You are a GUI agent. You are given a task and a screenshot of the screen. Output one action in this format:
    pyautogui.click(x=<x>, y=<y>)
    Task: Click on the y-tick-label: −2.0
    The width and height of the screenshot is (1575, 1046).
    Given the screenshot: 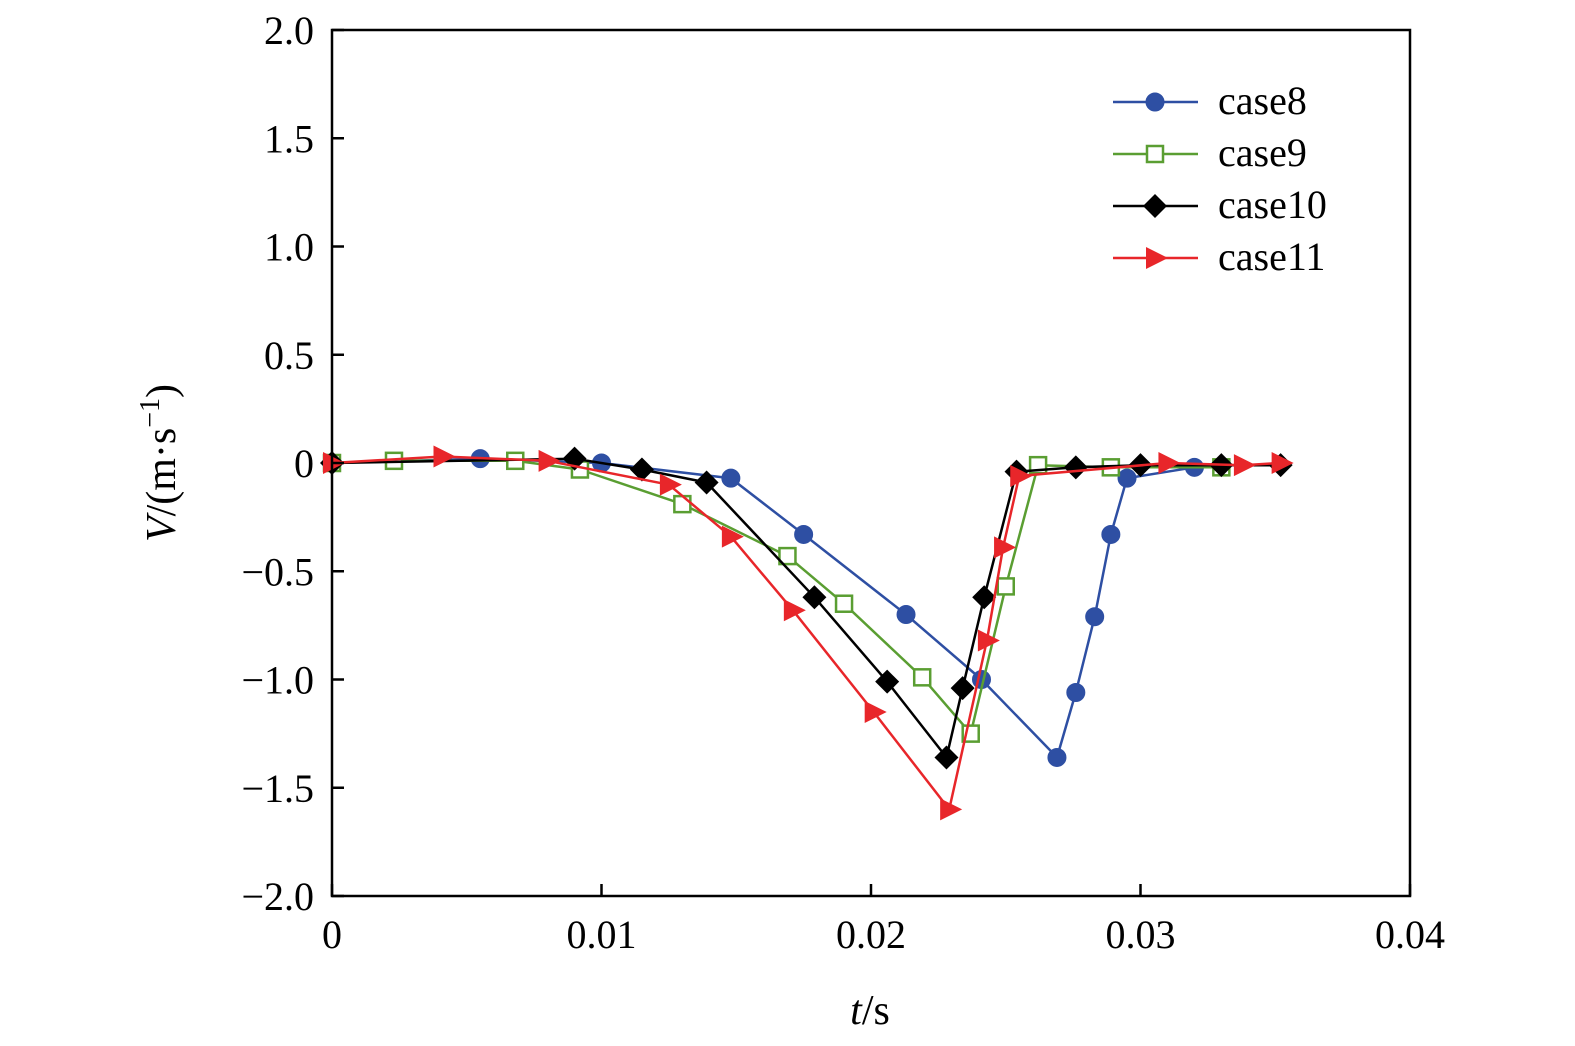 What is the action you would take?
    pyautogui.click(x=277, y=896)
    